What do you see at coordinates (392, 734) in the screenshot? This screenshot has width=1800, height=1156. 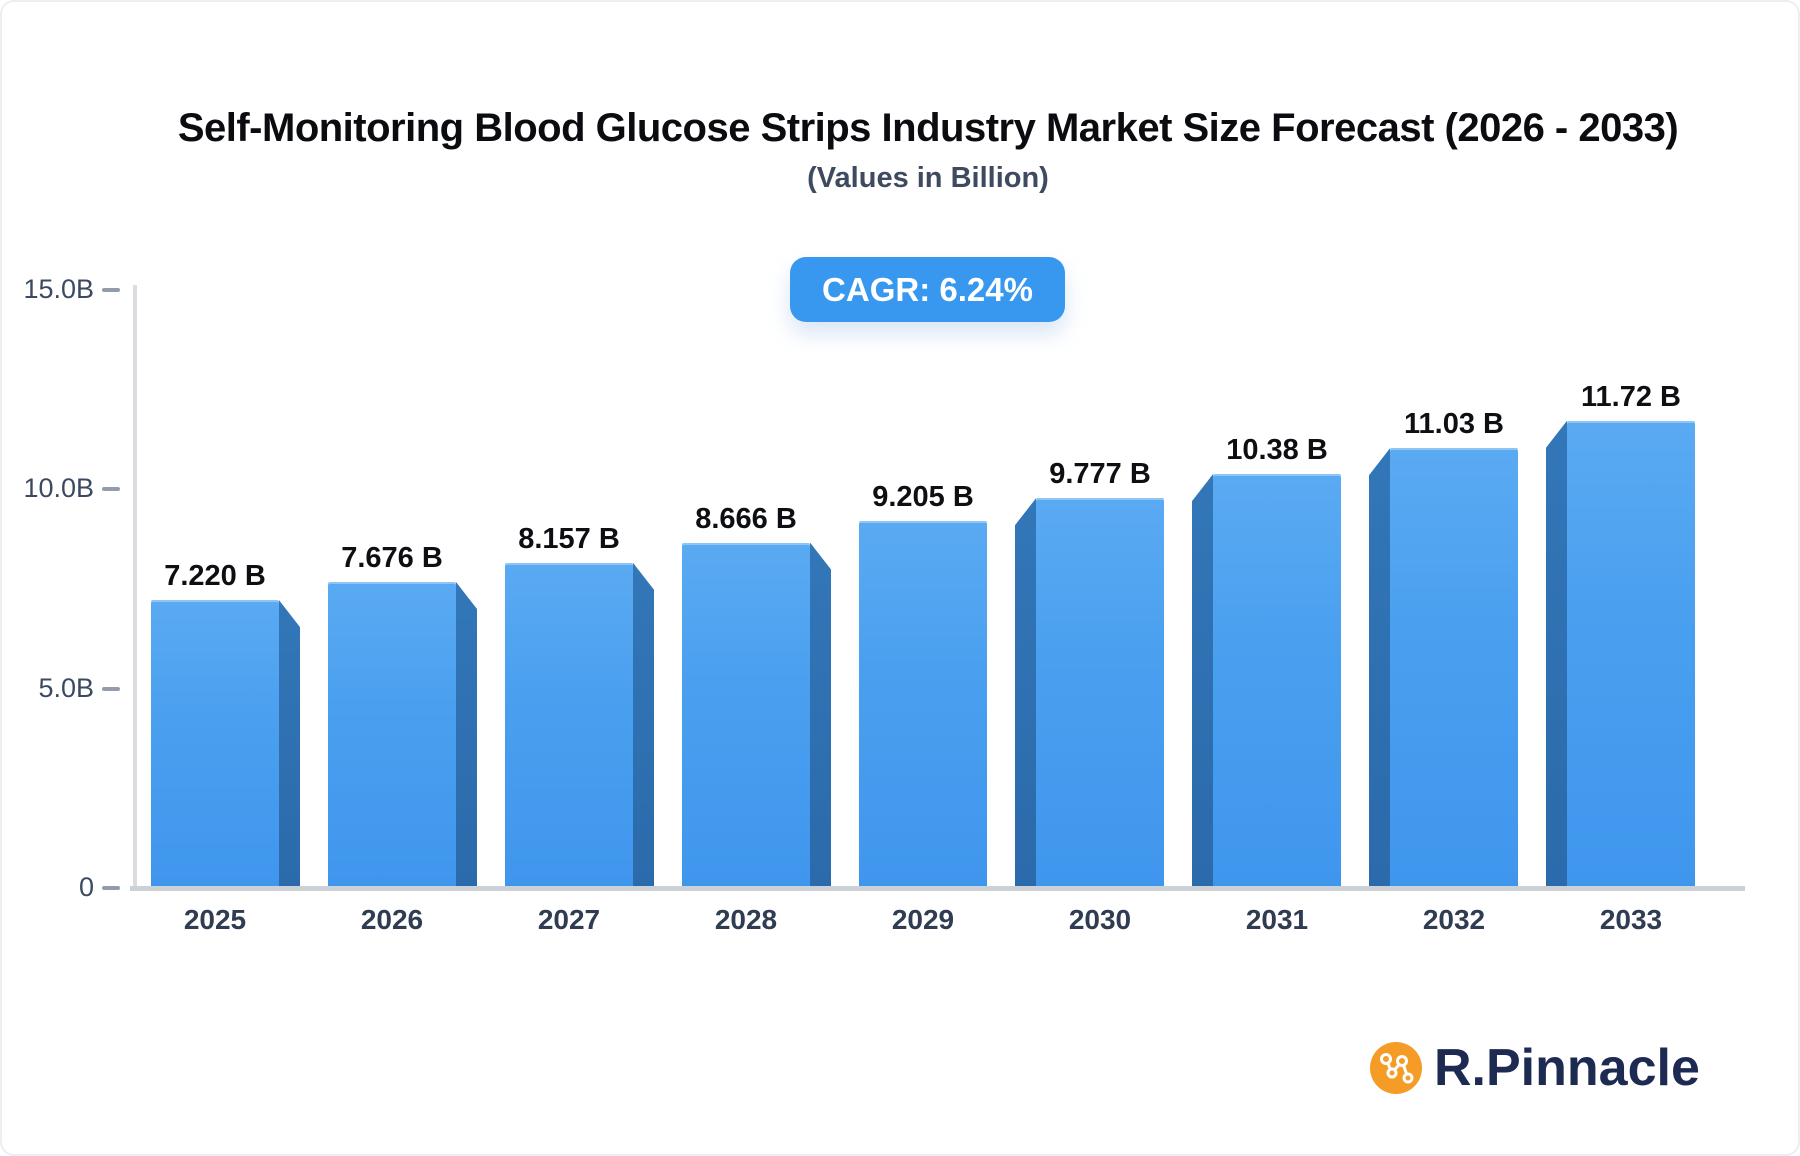 I see `bar-2026` at bounding box center [392, 734].